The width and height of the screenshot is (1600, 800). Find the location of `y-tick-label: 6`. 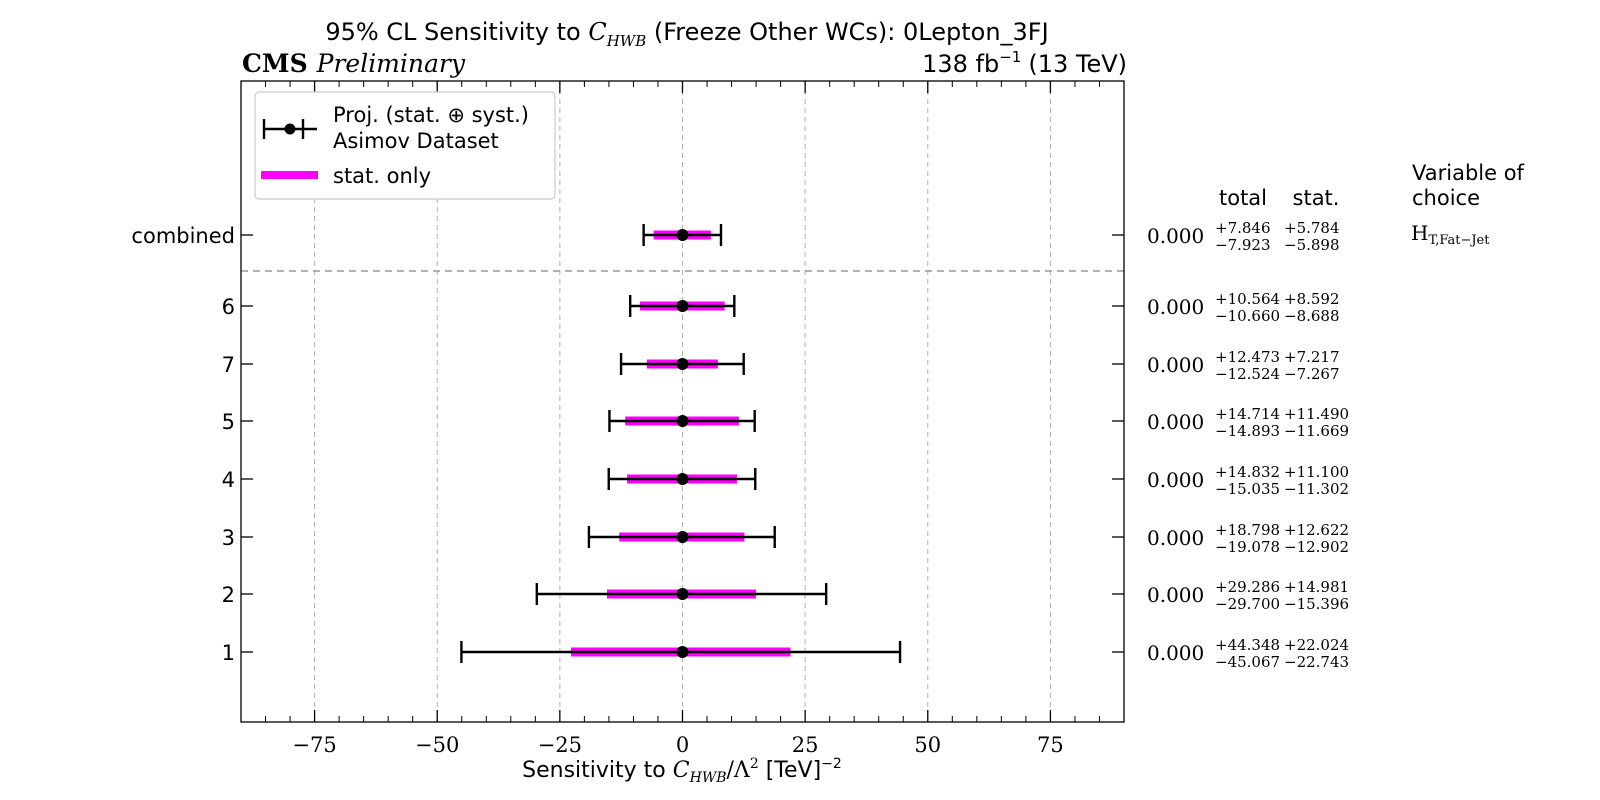

y-tick-label: 6 is located at coordinates (228, 307).